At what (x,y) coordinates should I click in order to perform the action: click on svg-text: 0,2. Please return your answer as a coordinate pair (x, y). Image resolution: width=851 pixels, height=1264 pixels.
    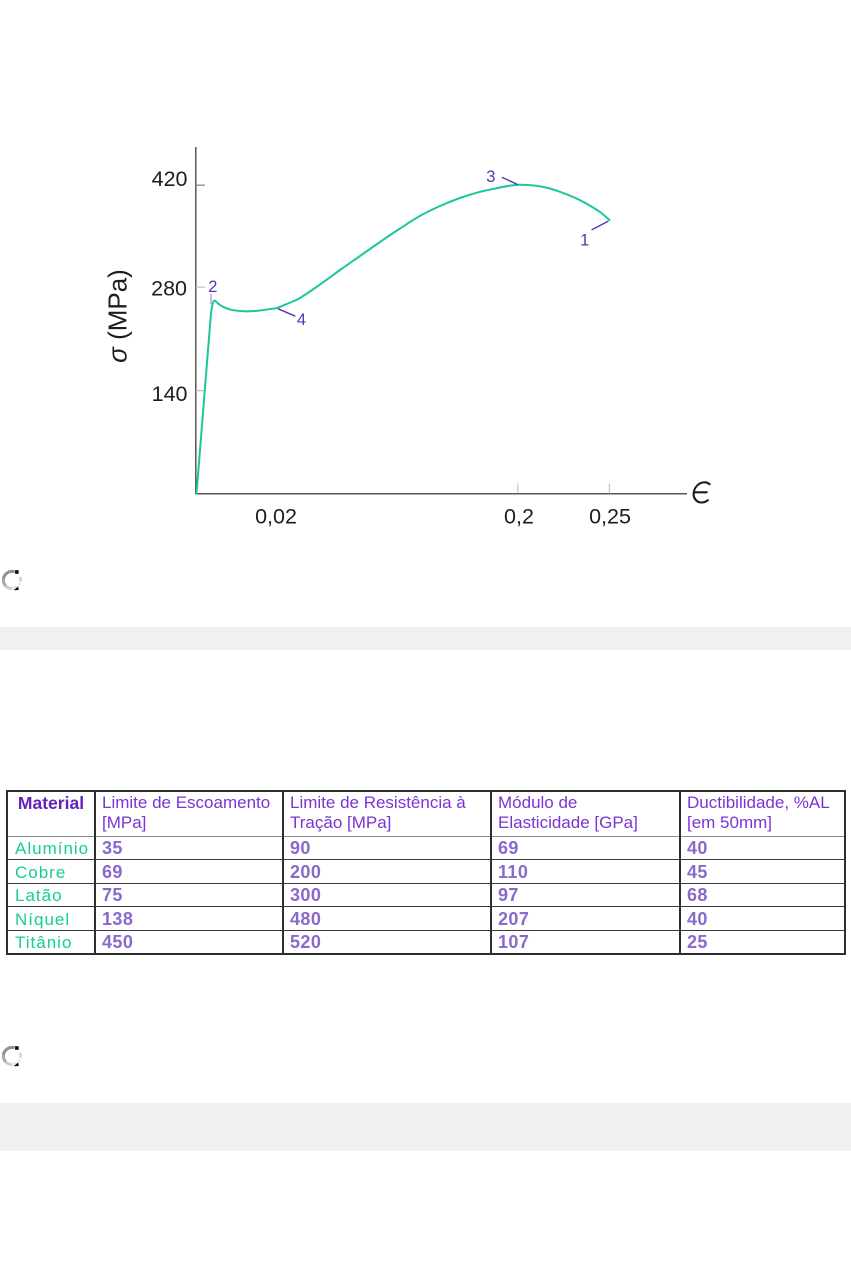
    Looking at the image, I should click on (519, 517).